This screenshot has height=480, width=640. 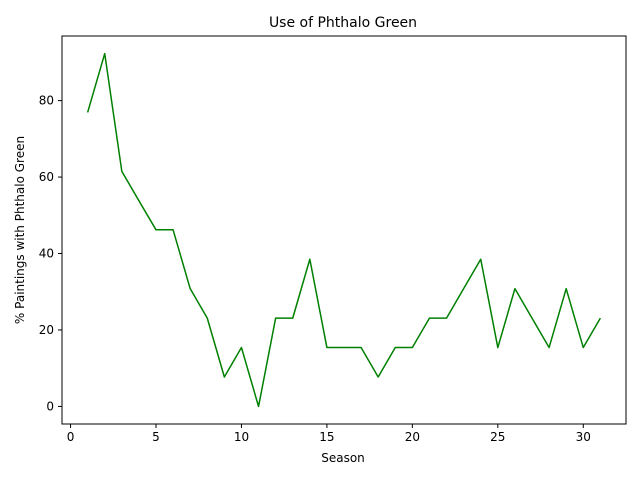 What do you see at coordinates (343, 458) in the screenshot?
I see `x-axis-label: Season` at bounding box center [343, 458].